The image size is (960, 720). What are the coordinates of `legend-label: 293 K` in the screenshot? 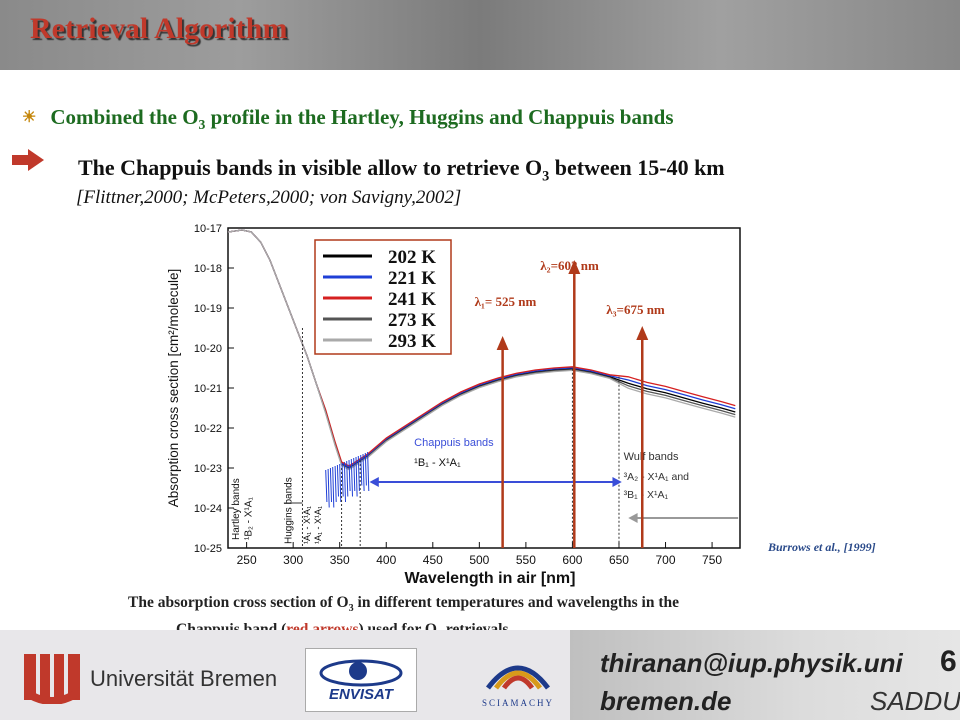 It's located at (412, 341).